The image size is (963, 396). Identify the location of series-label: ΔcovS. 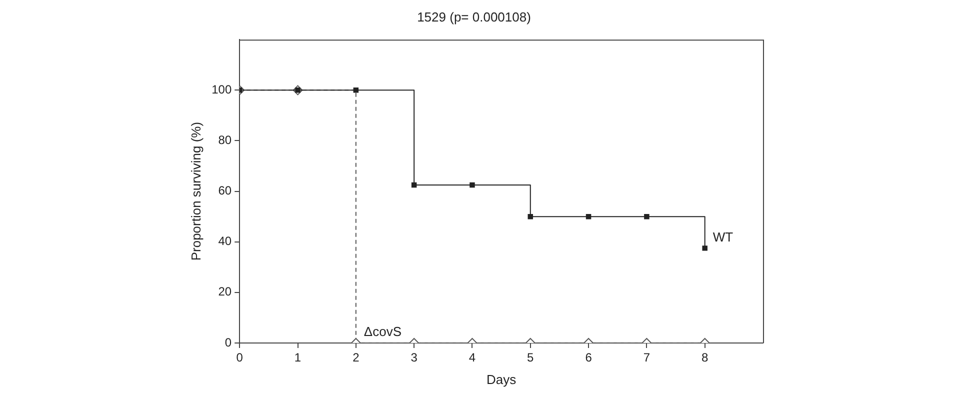
(383, 332).